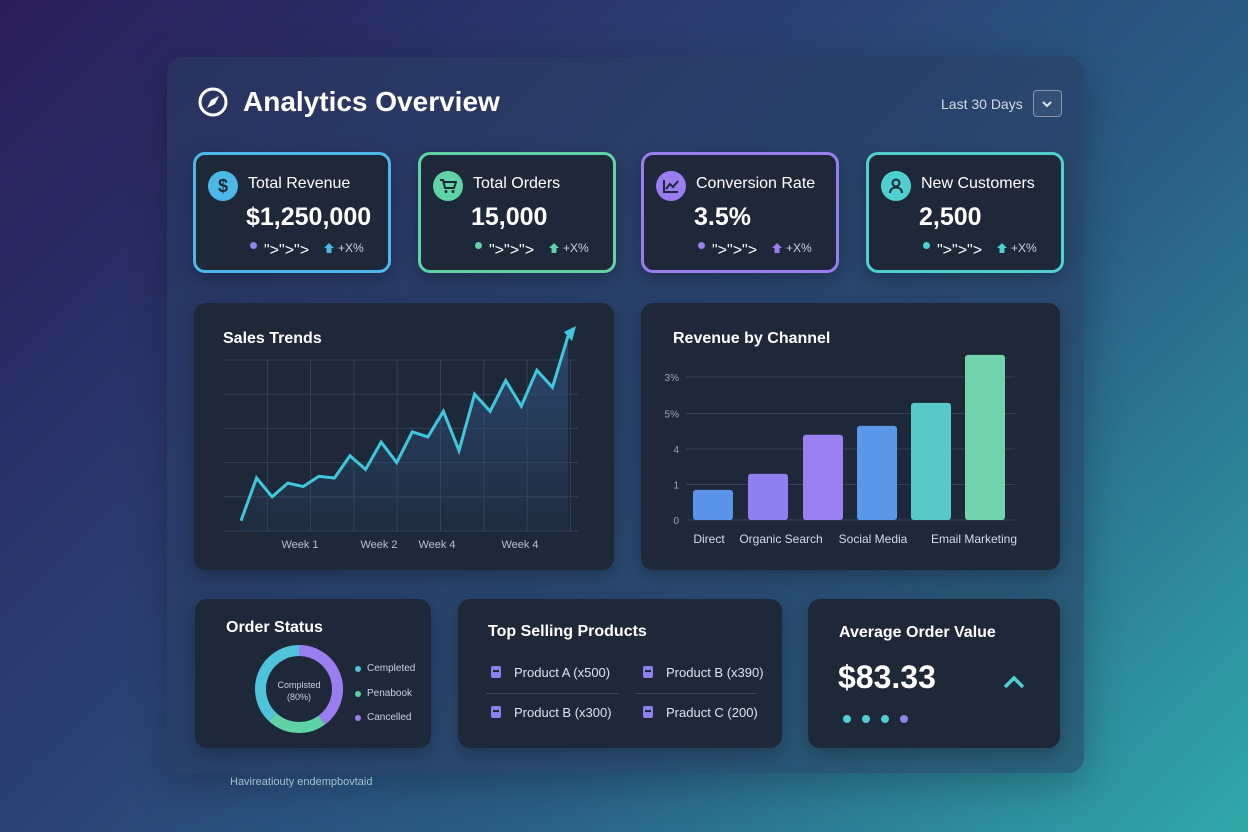  I want to click on product-label: Product A (x500), so click(562, 672).